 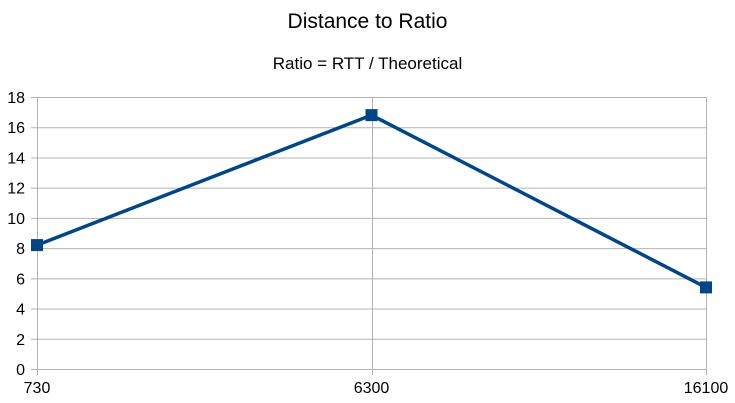 I want to click on y-tick-label: 0, so click(x=20, y=370).